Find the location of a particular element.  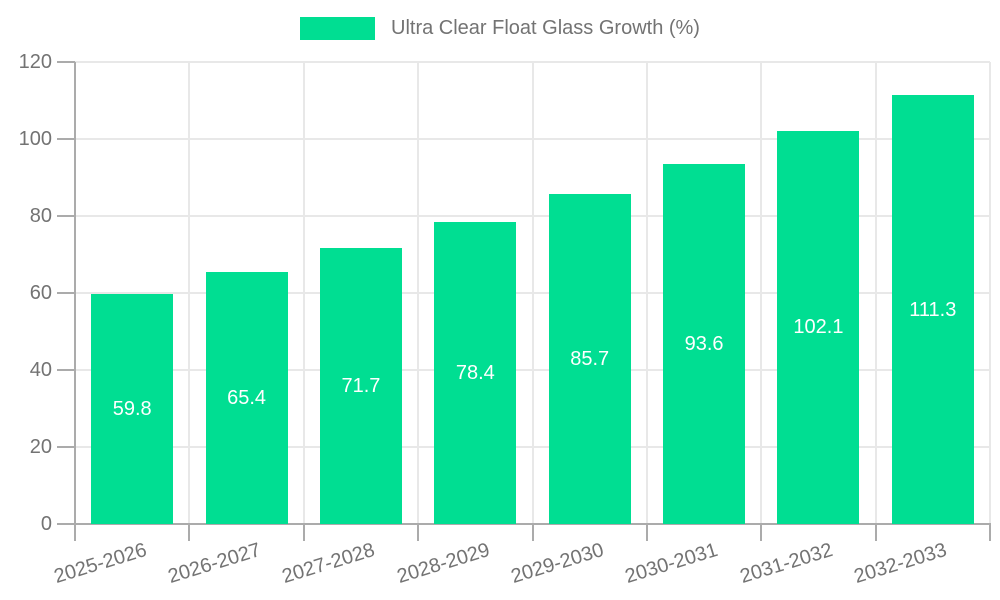

legend-label: Ultra Clear Float Glass Growth (%) is located at coordinates (545, 28).